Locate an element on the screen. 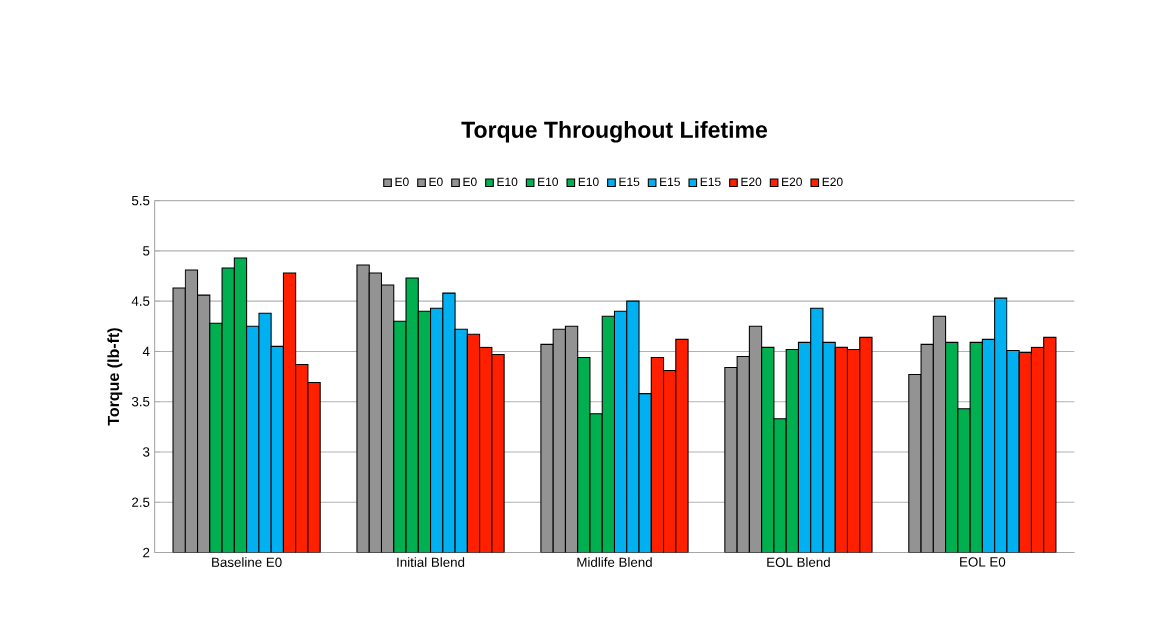 The width and height of the screenshot is (1149, 622). y-tick-label: 4 is located at coordinates (146, 351).